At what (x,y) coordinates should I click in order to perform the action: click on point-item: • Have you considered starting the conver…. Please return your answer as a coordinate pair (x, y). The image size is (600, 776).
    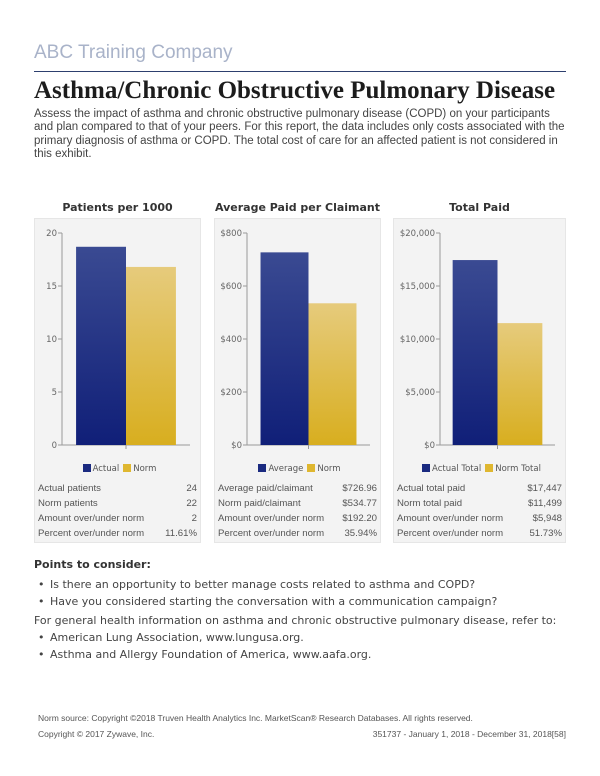
    Looking at the image, I should click on (268, 601).